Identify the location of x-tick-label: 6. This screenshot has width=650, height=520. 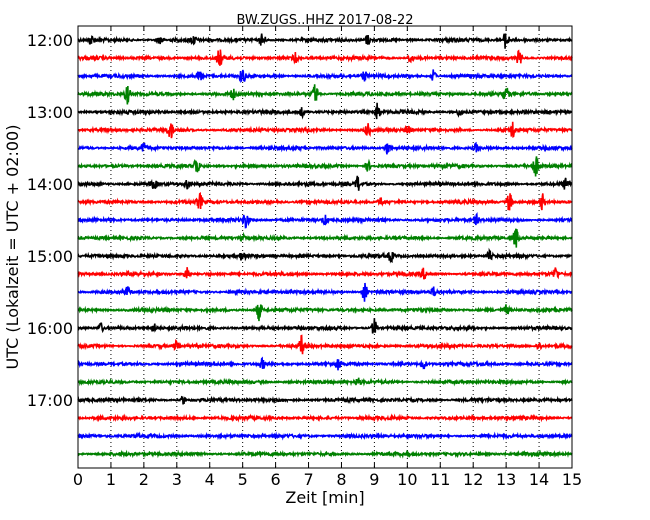
(276, 479).